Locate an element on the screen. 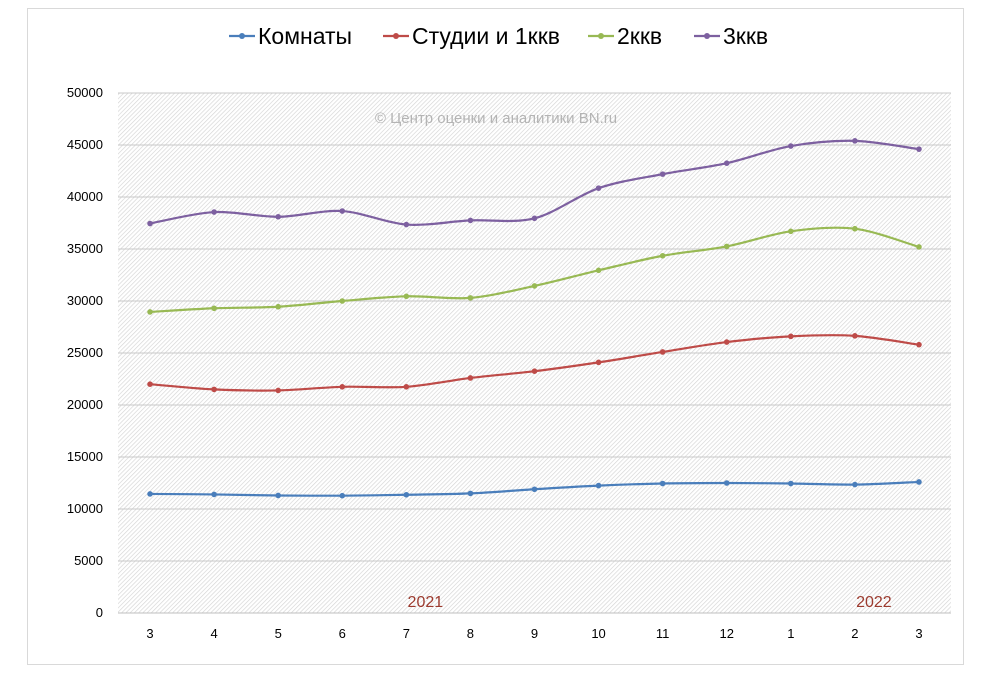  y-tick-label: 35000 is located at coordinates (85, 248).